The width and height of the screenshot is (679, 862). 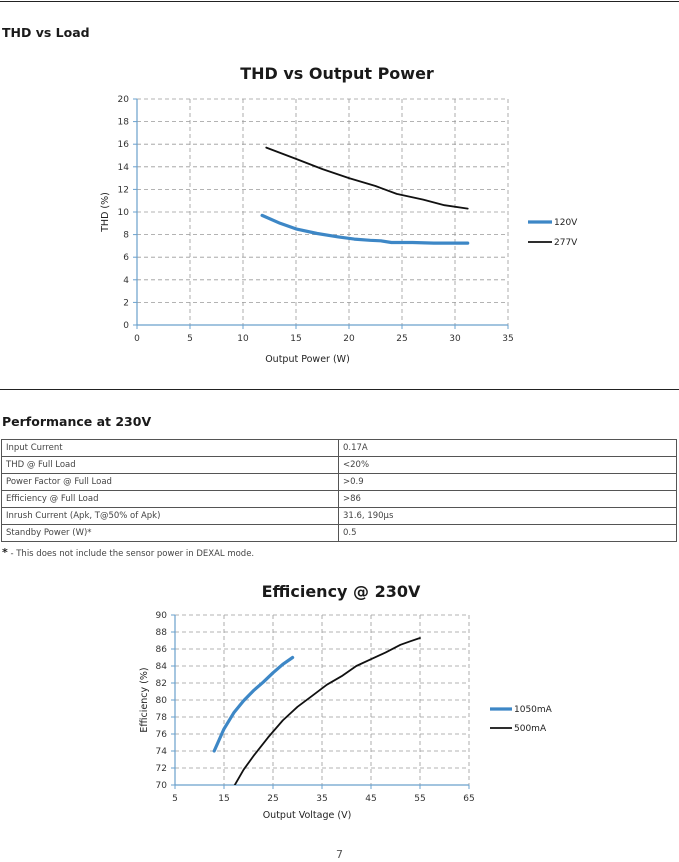 I want to click on table-cell-parameter: Standby Power (W)*, so click(x=170, y=533).